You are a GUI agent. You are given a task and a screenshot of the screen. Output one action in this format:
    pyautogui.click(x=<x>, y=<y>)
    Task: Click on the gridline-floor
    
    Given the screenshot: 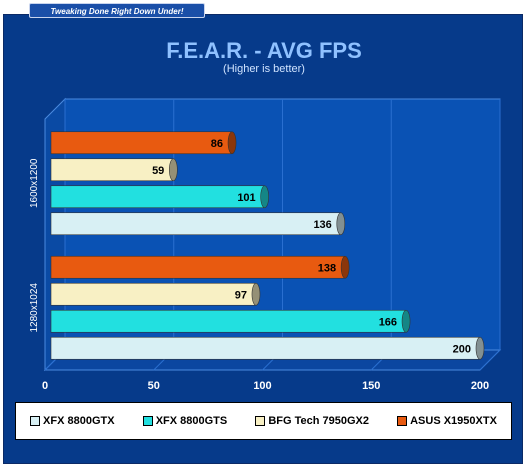 What is the action you would take?
    pyautogui.click(x=490, y=360)
    